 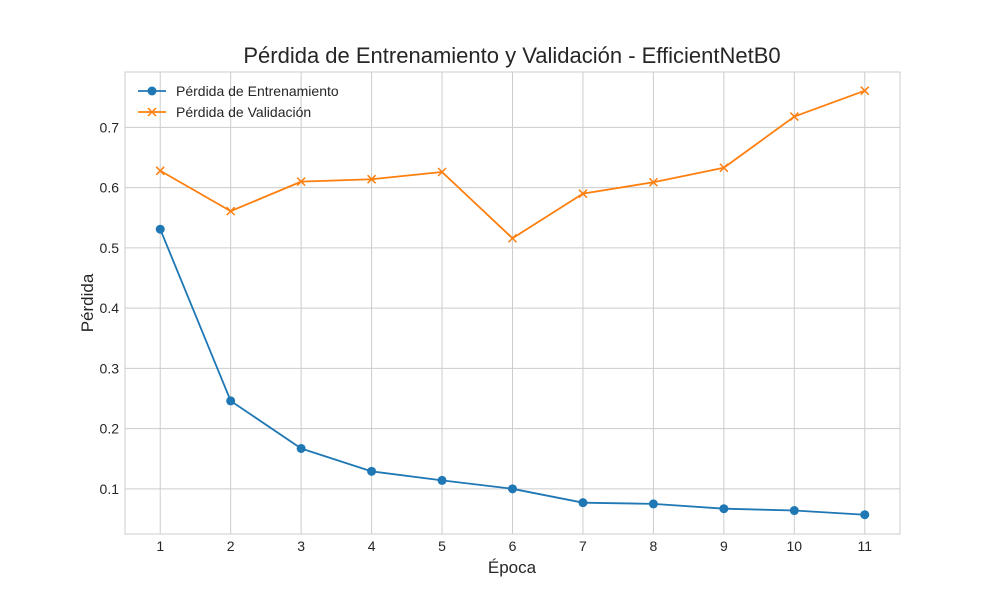 I want to click on x-tick-label: 6, so click(x=513, y=546).